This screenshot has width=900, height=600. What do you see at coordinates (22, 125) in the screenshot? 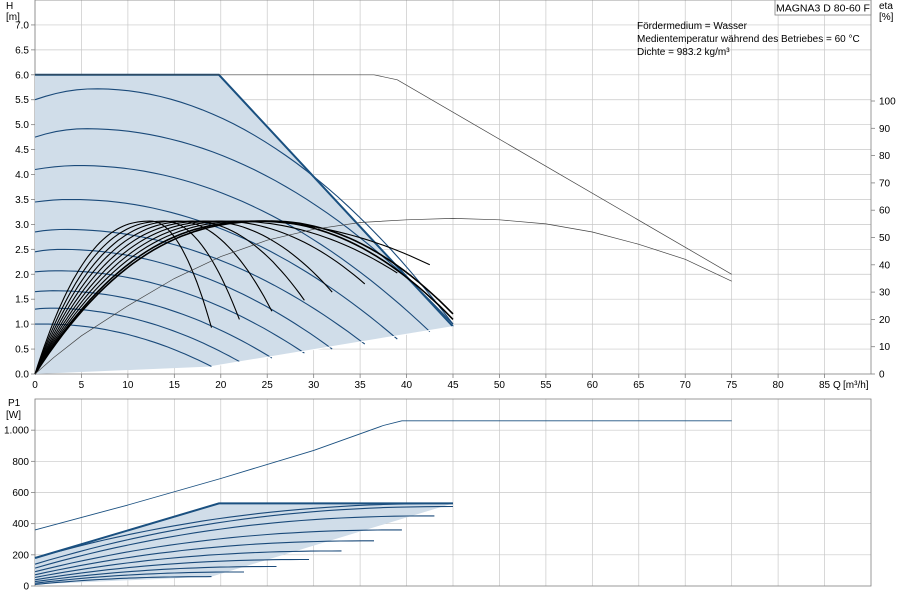
I see `head-y-tick-label-10: 5.0` at bounding box center [22, 125].